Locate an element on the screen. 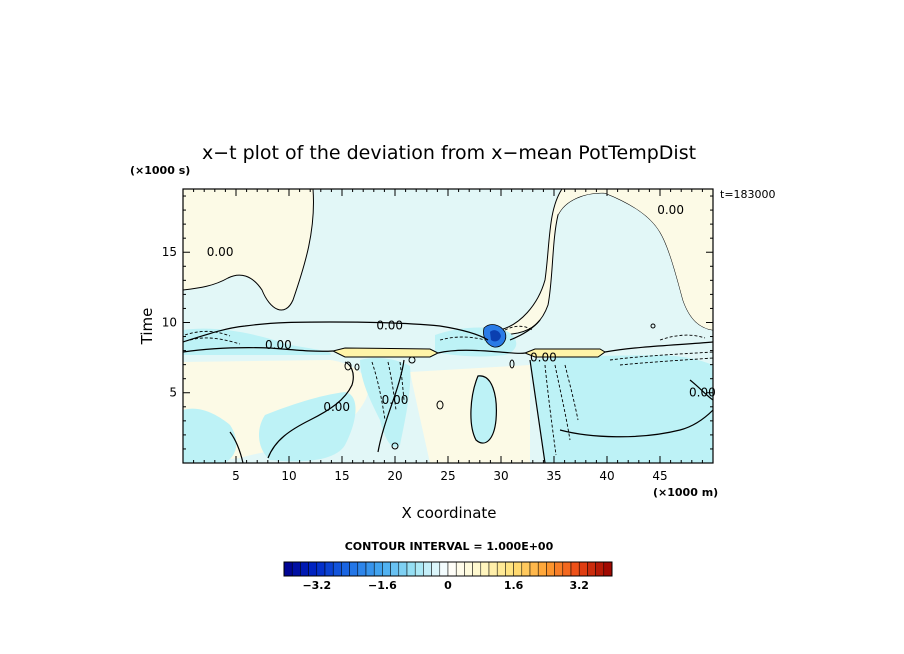 This screenshot has height=654, width=904. x-tick-label: 5 is located at coordinates (236, 476).